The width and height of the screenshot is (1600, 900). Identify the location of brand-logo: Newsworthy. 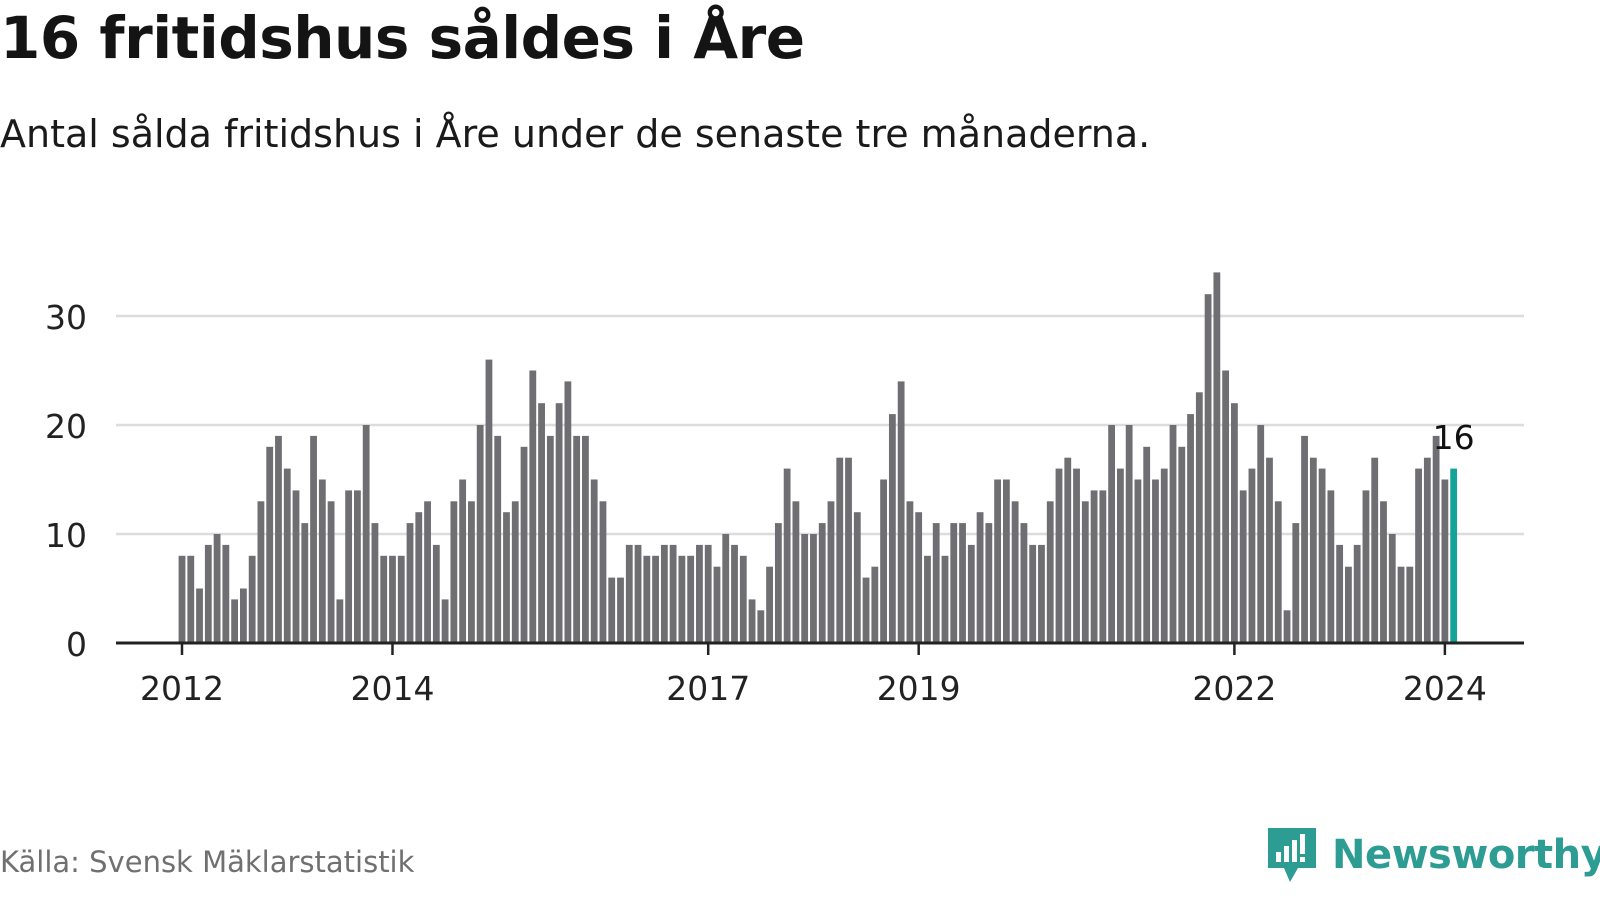
(1433, 855).